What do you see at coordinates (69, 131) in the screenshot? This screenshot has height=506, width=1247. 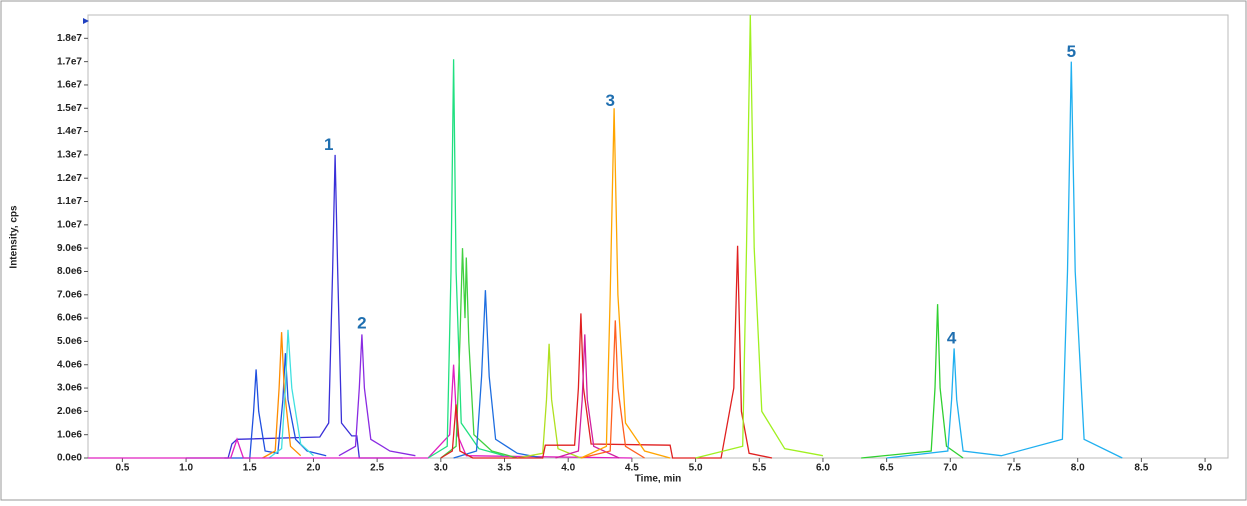 I see `y-tick-label: 1.4e7` at bounding box center [69, 131].